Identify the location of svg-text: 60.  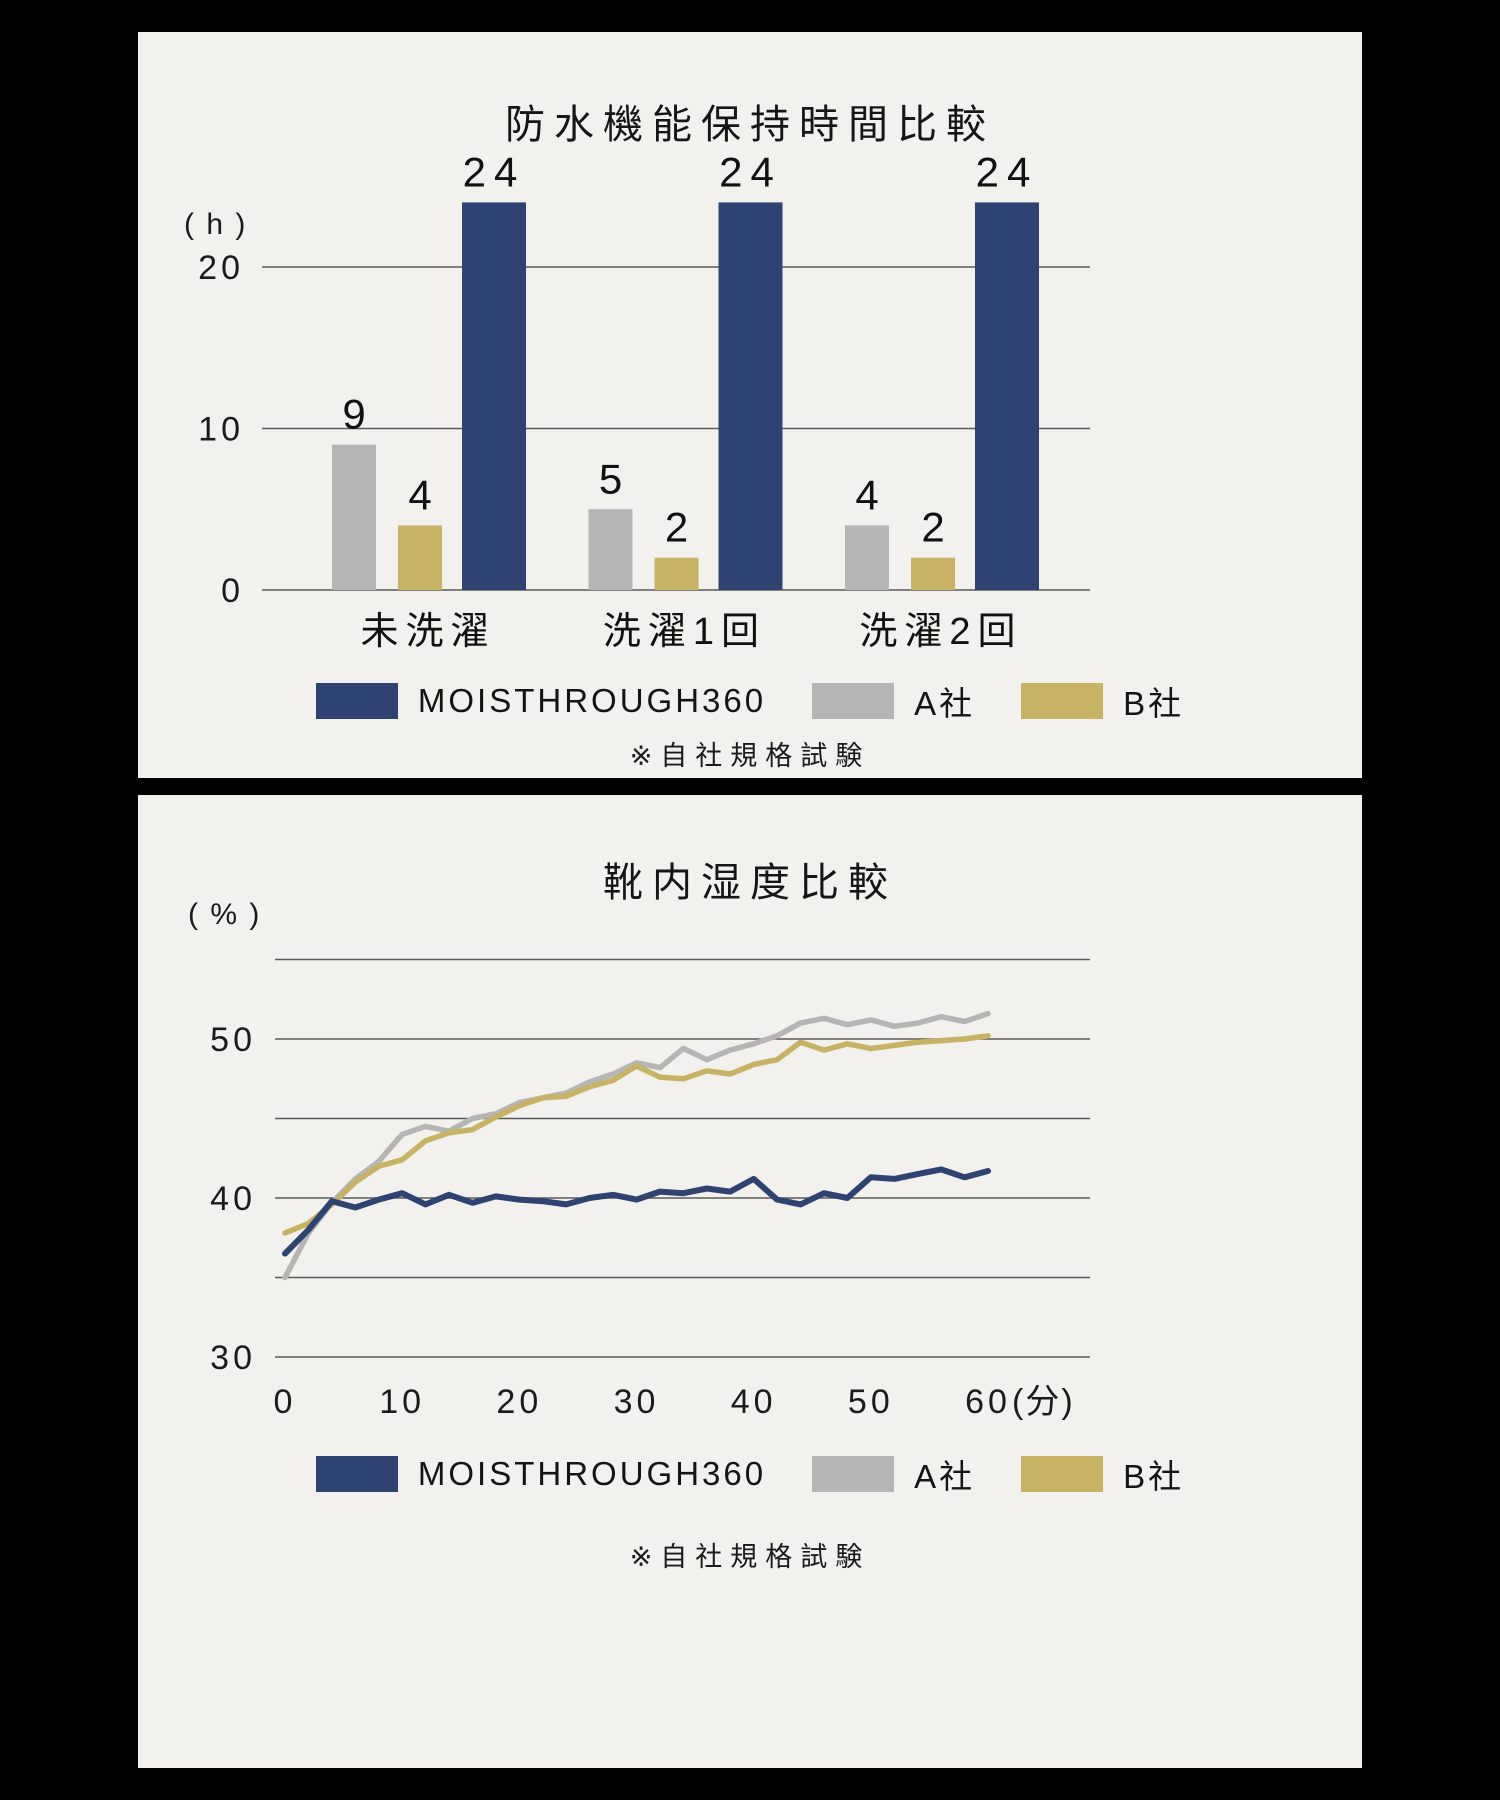
(988, 1402).